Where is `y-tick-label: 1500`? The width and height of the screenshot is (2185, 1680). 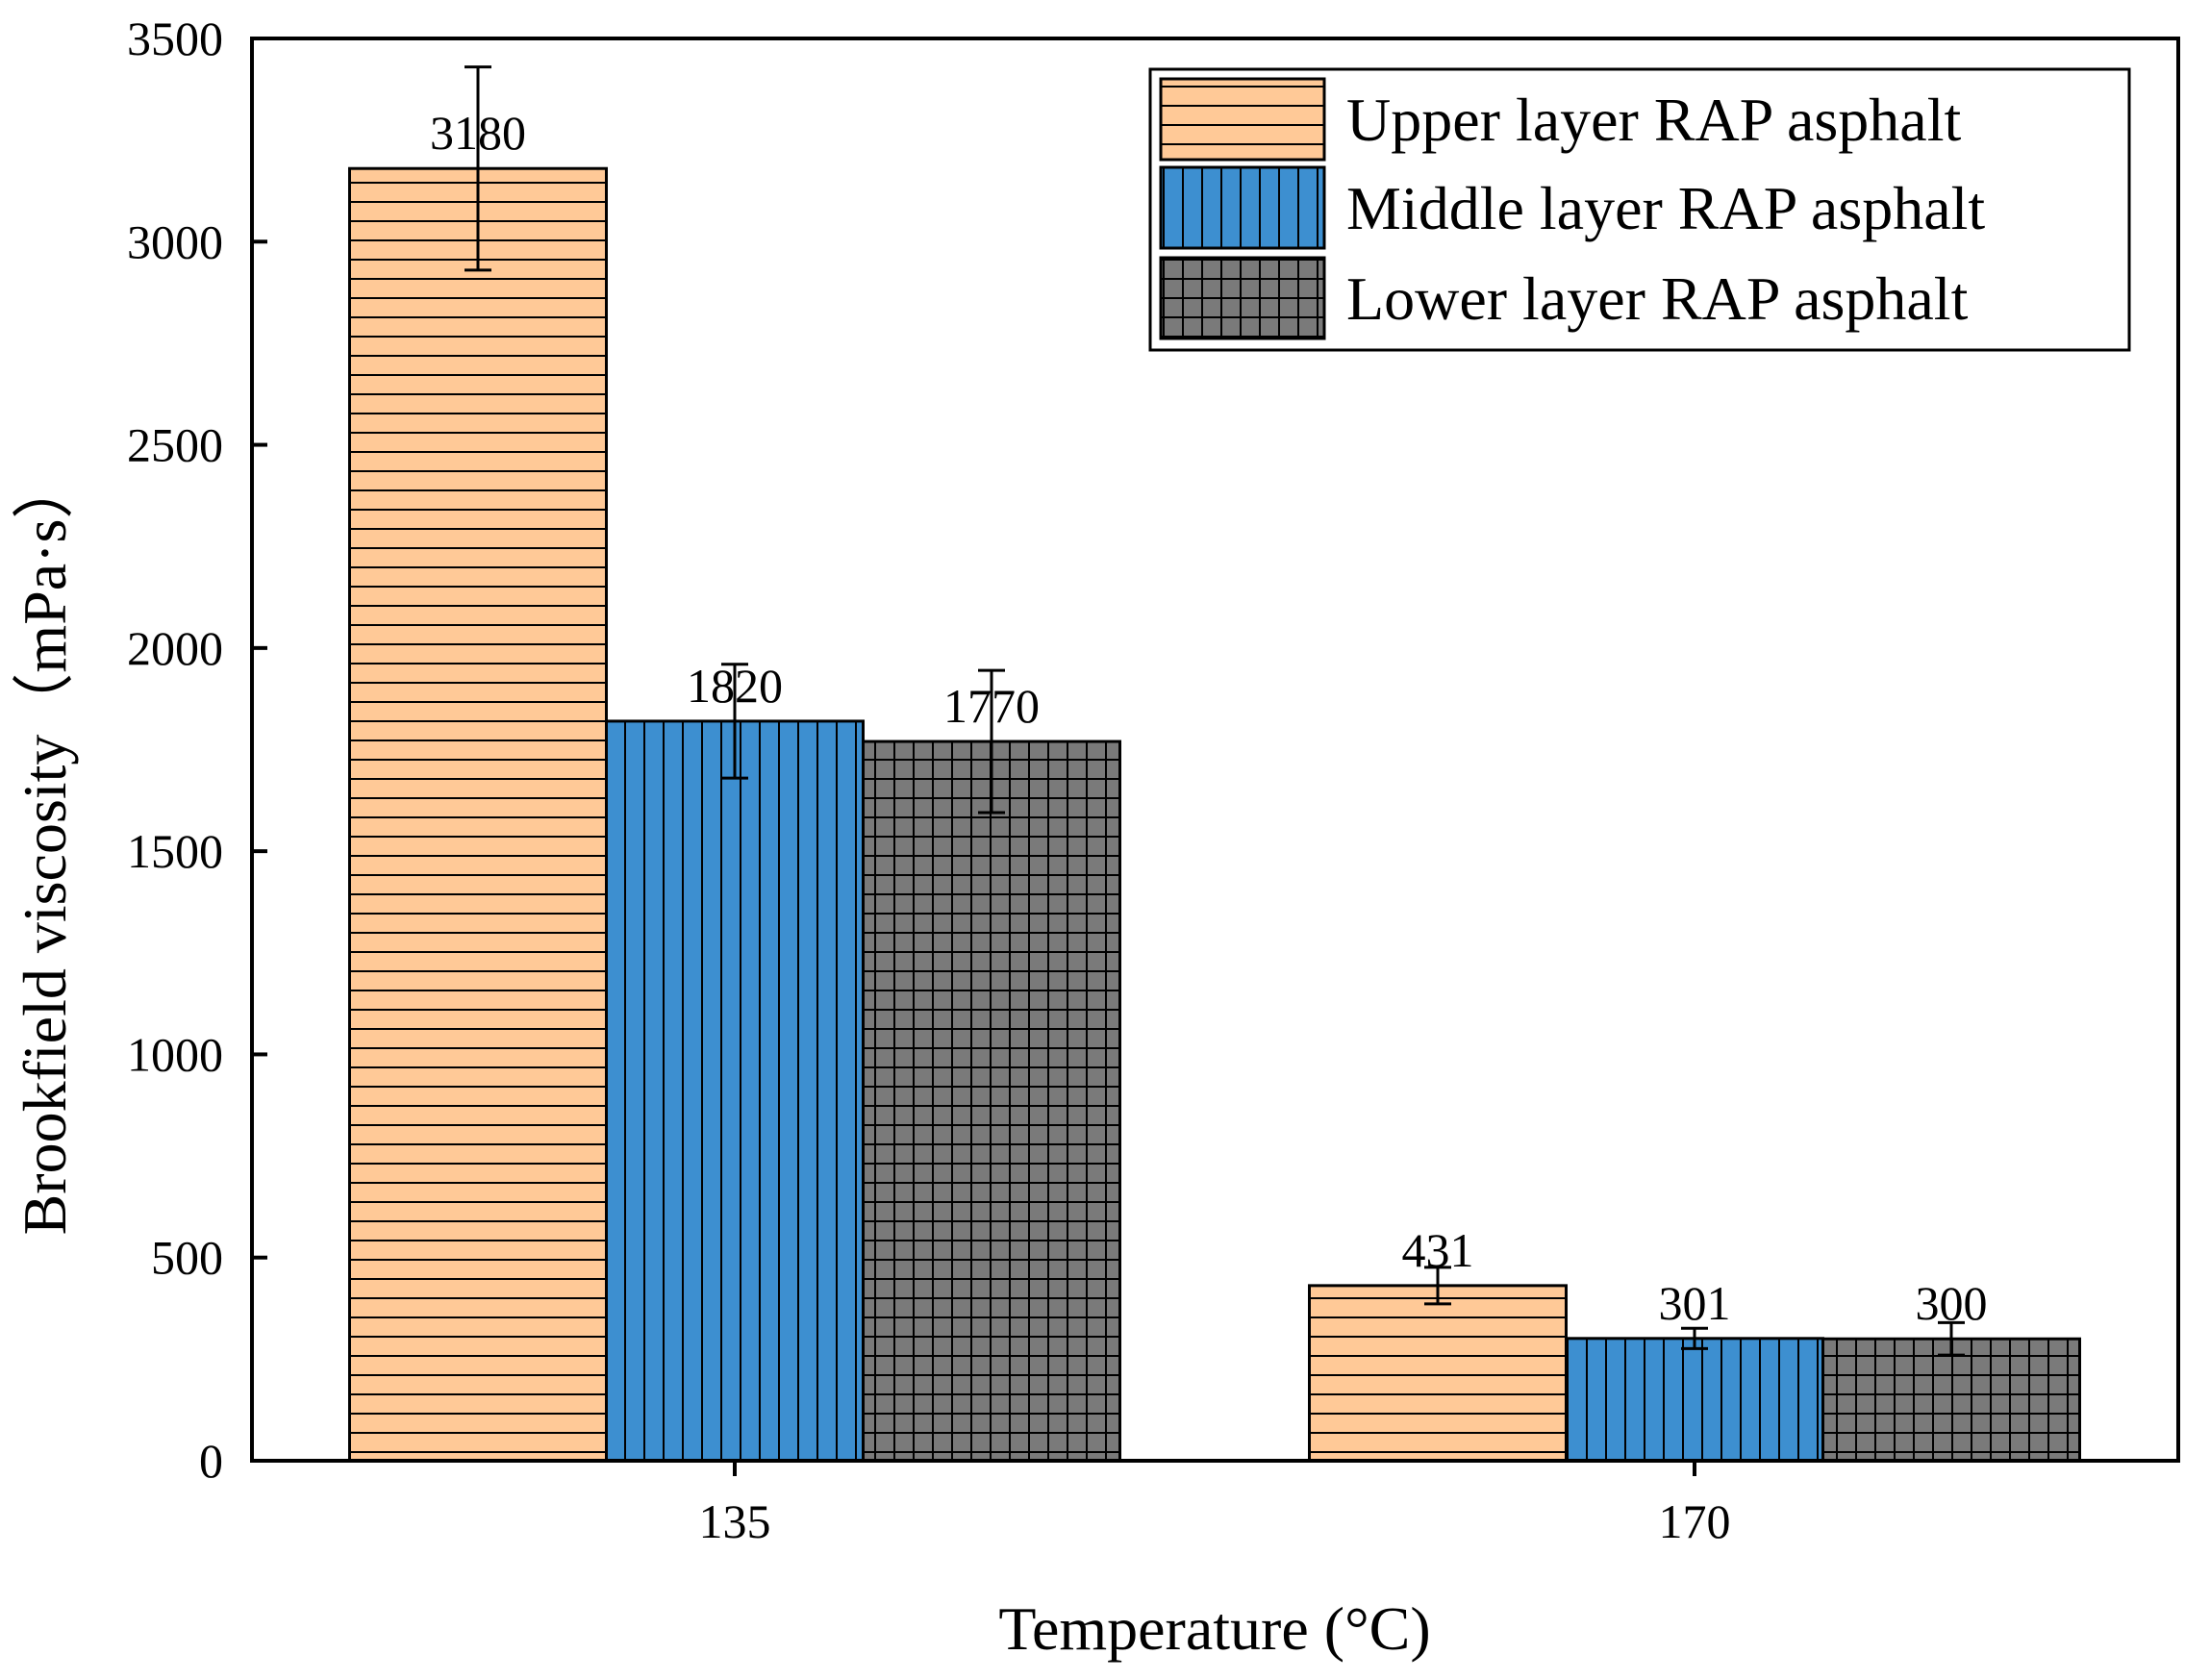
y-tick-label: 1500 is located at coordinates (175, 851).